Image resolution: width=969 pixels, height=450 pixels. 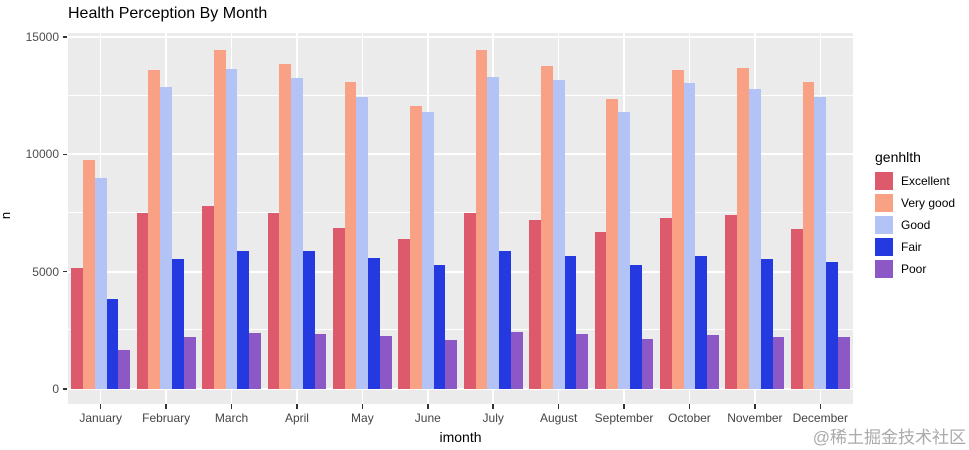 What do you see at coordinates (166, 418) in the screenshot?
I see `x-axis-tick-label: February` at bounding box center [166, 418].